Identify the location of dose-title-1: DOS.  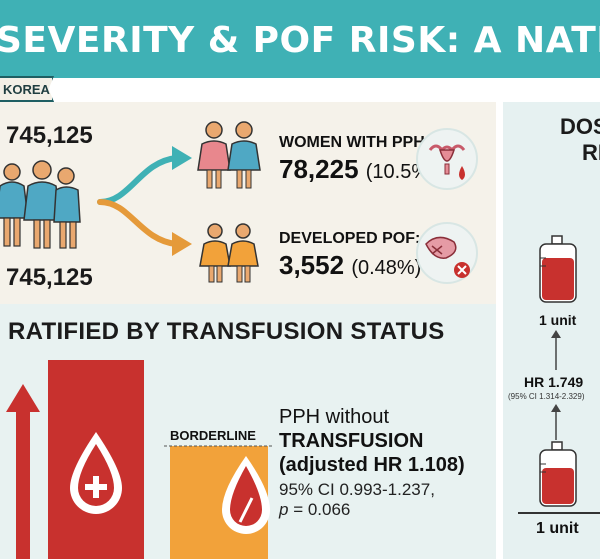
(580, 126).